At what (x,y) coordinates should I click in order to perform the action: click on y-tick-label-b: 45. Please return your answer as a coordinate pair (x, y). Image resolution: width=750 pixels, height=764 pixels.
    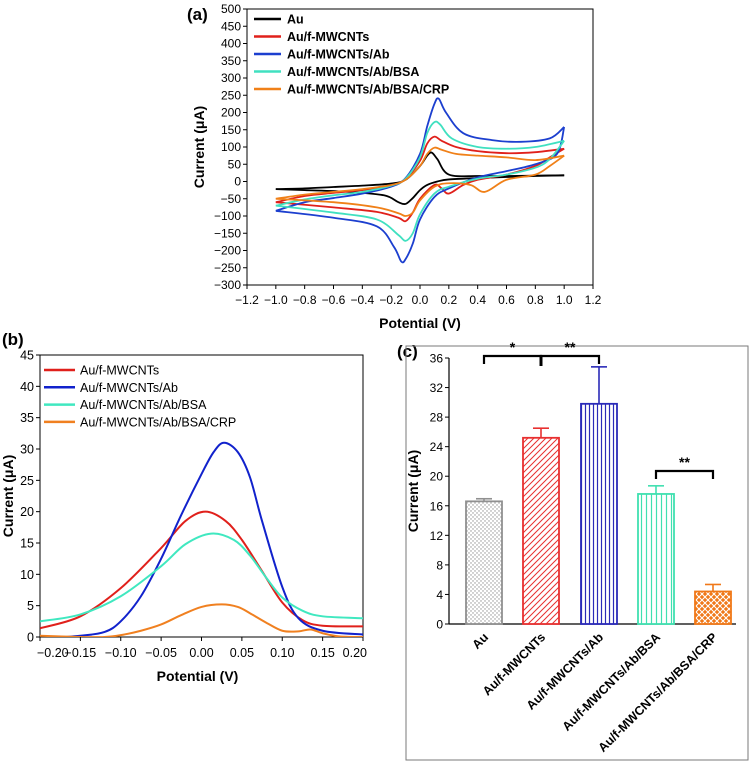
    Looking at the image, I should click on (27, 356).